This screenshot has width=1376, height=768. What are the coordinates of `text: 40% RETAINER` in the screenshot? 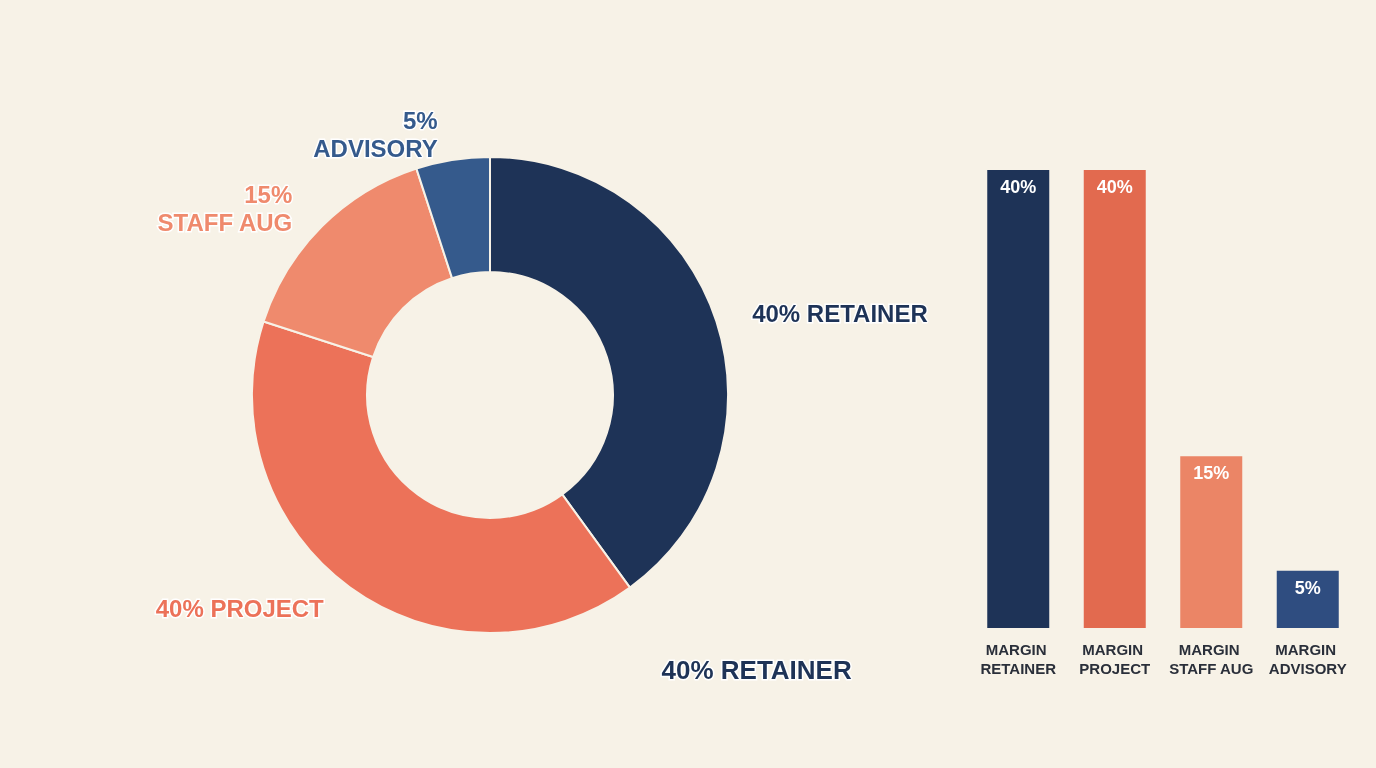 It's located at (756, 669).